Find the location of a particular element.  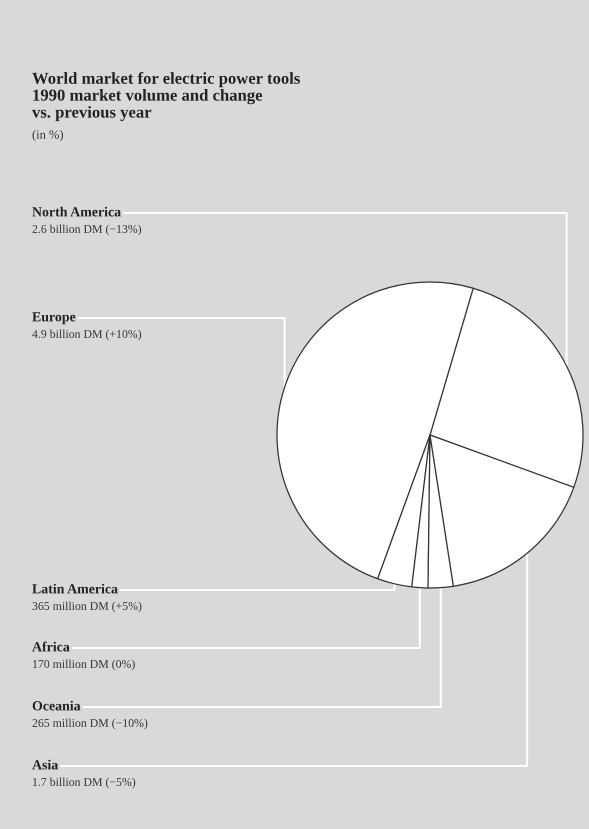

text: 170 million DM (0%) is located at coordinates (84, 665).